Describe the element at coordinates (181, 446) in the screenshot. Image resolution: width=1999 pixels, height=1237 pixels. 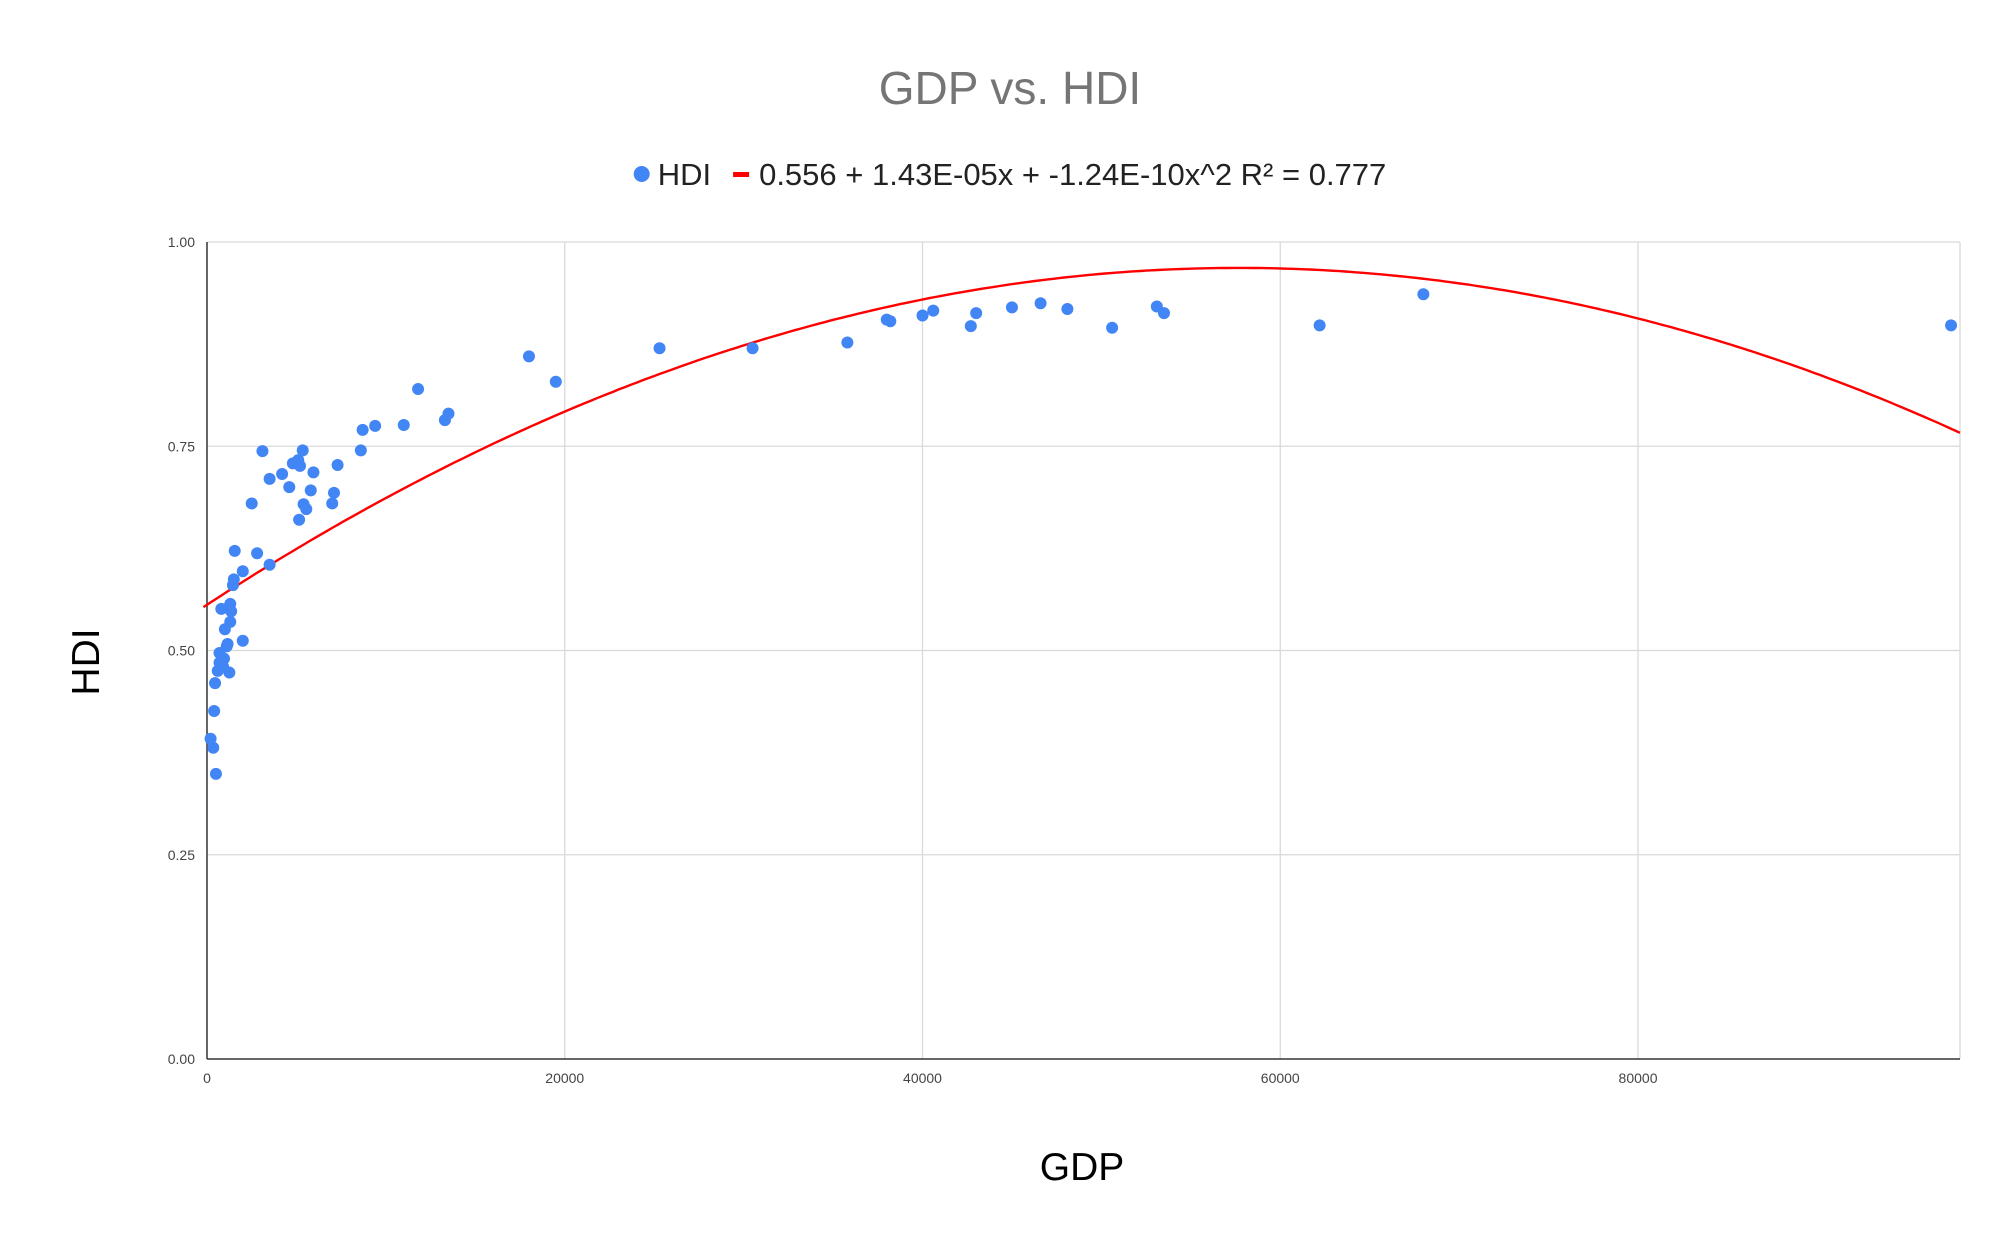
I see `y-tick-label: 0.75` at that location.